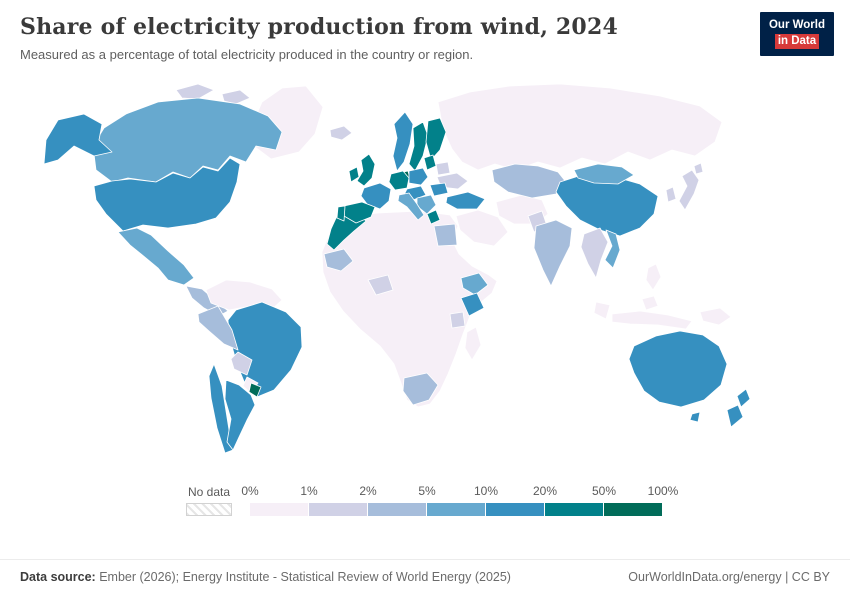  I want to click on country-philippines, so click(653, 277).